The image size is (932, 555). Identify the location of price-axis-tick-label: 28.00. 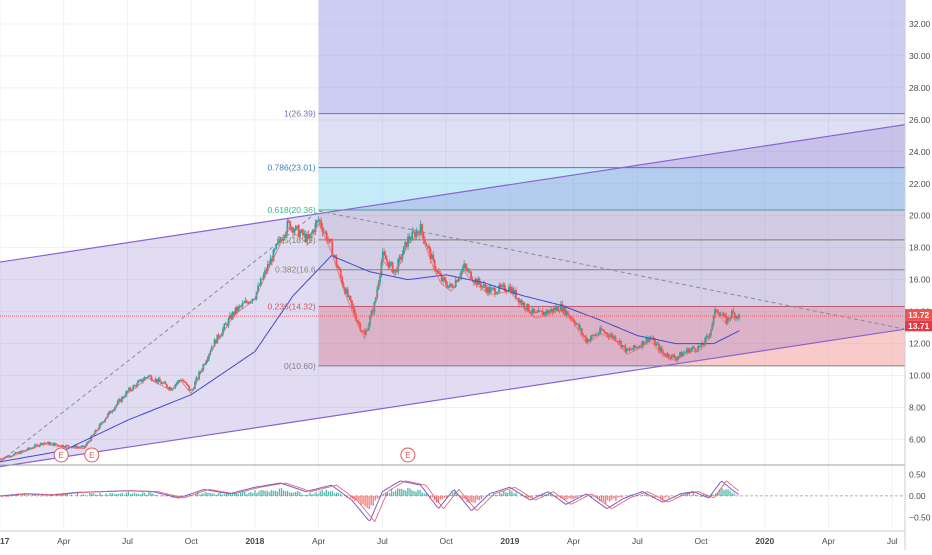
(920, 88).